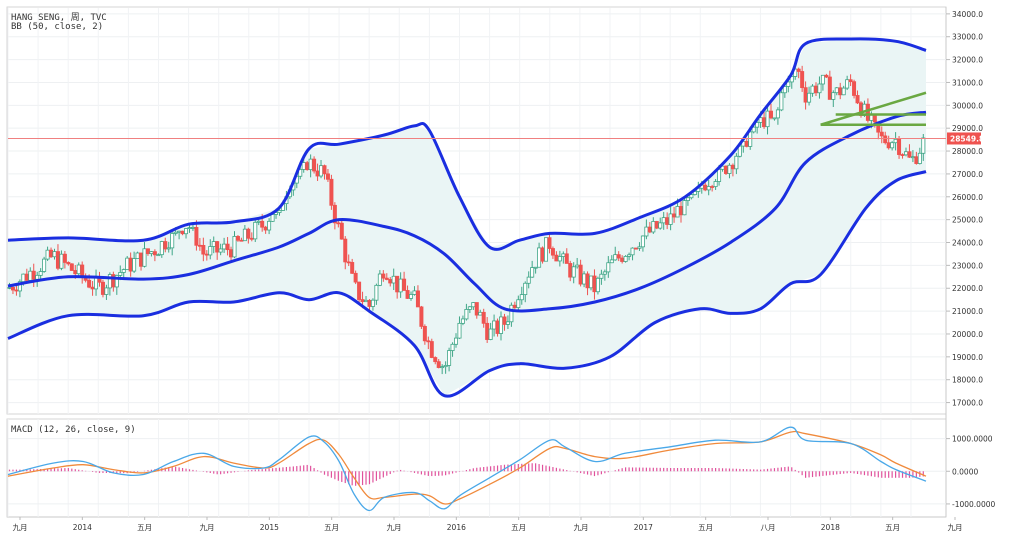 The width and height of the screenshot is (1024, 546). What do you see at coordinates (59, 18) in the screenshot?
I see `symbol-legend: HANG SENG, 周, TVC` at bounding box center [59, 18].